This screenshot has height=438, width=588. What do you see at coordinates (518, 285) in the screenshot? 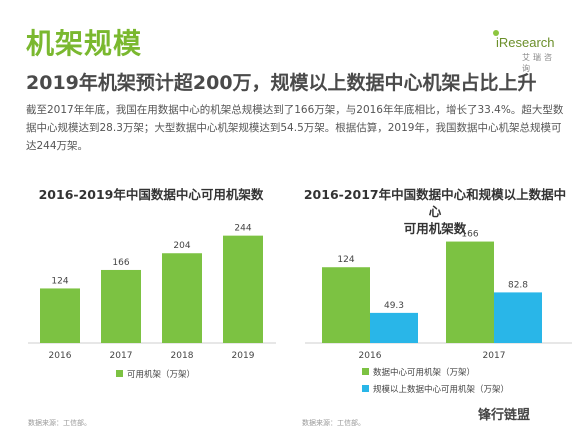
I see `chart2-data-label: 82.8` at bounding box center [518, 285].